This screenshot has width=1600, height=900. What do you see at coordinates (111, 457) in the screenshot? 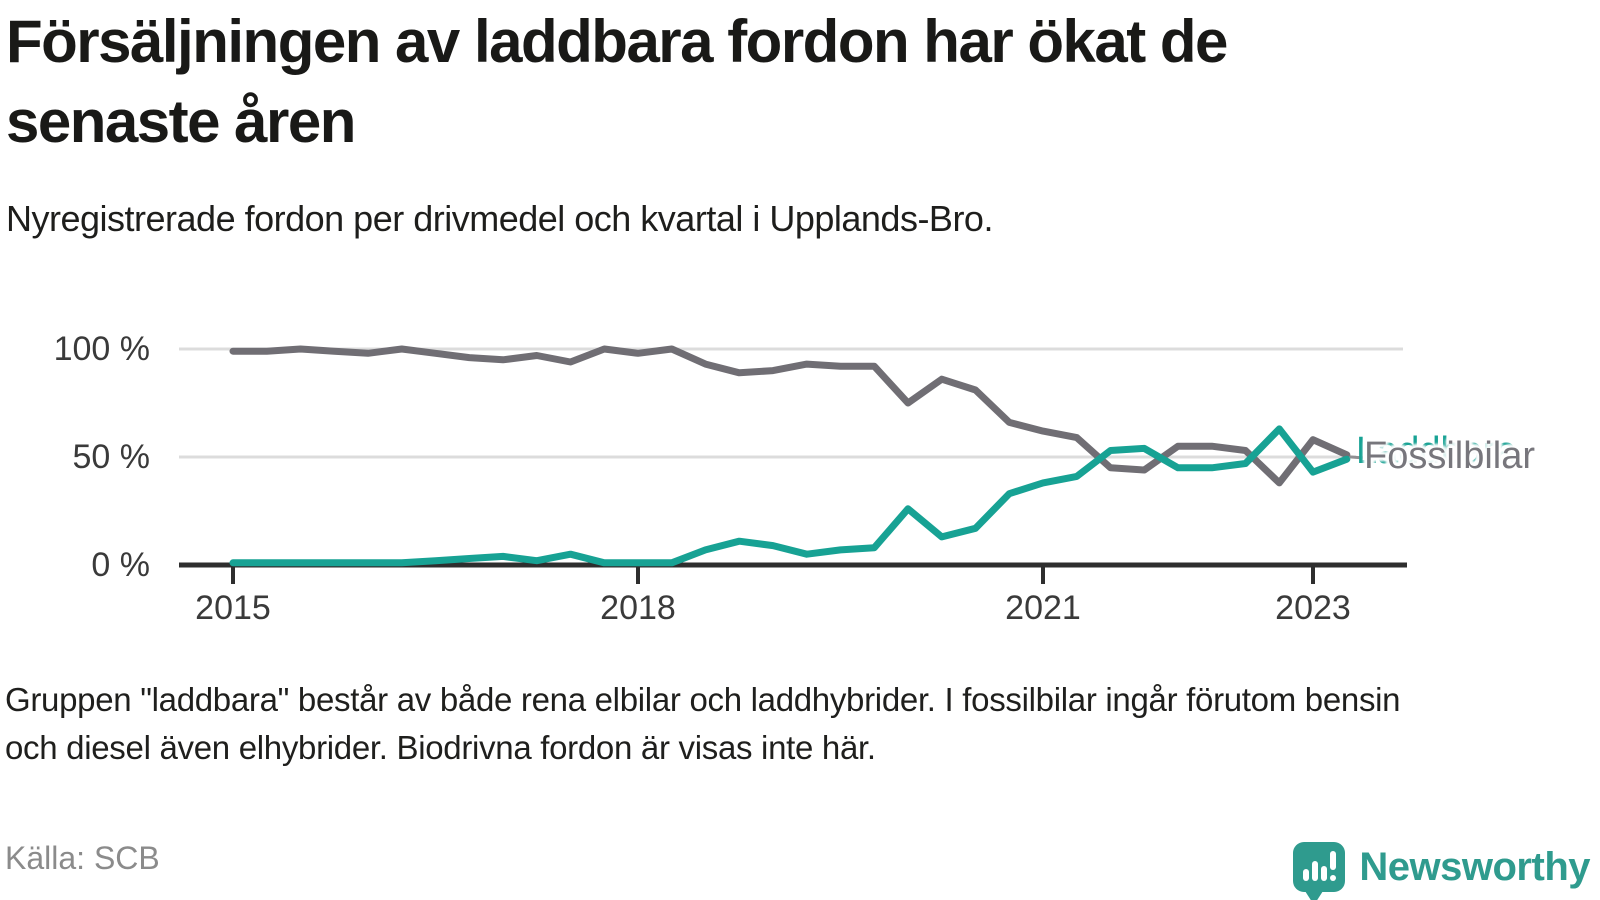
I see `y-axis-label-50: 50 %` at bounding box center [111, 457].